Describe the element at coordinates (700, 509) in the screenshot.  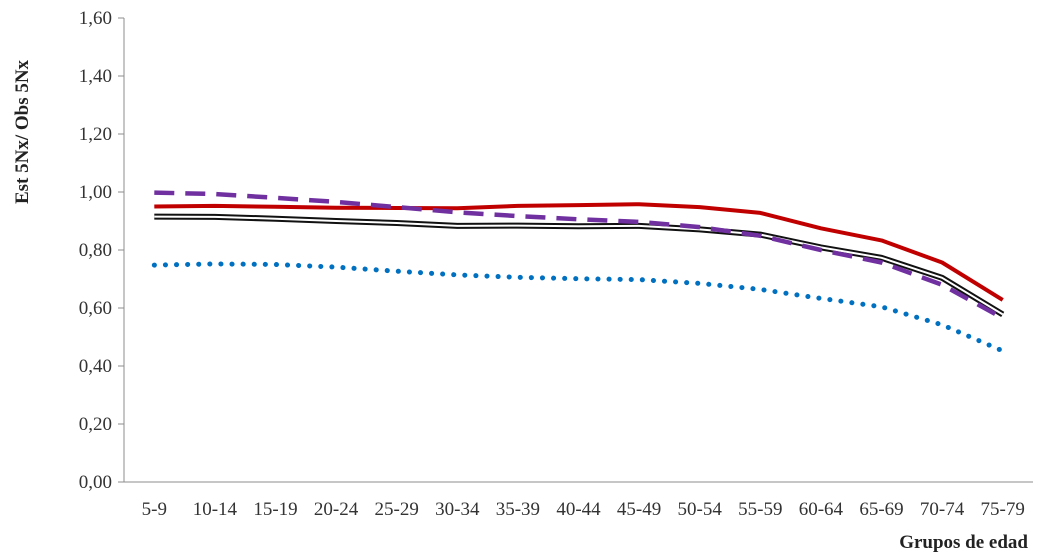
I see `x-tick-label: 50-54` at that location.